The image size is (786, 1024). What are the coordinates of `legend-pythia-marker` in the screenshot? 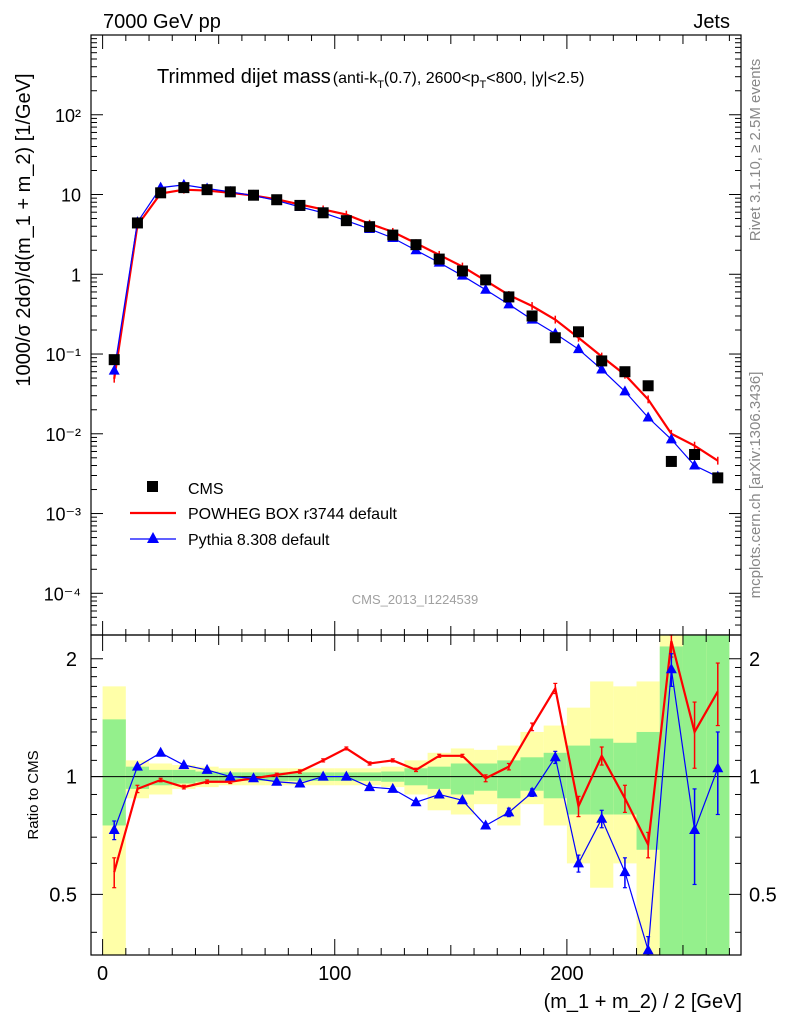 It's located at (153, 537).